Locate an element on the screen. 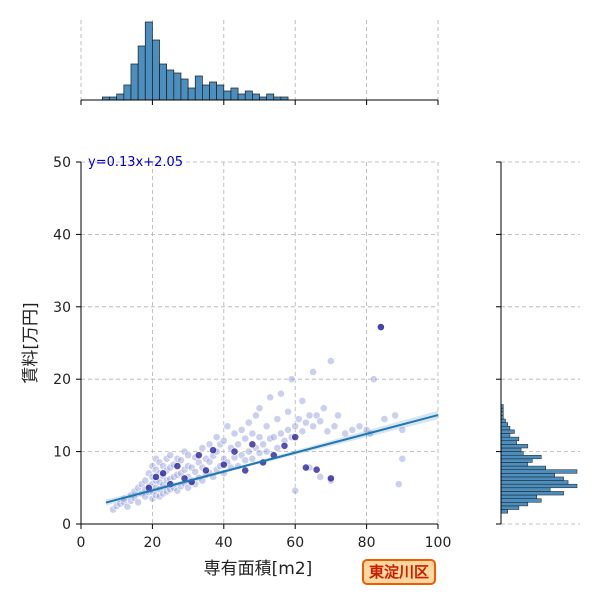  x-tick-label: 0 is located at coordinates (81, 543).